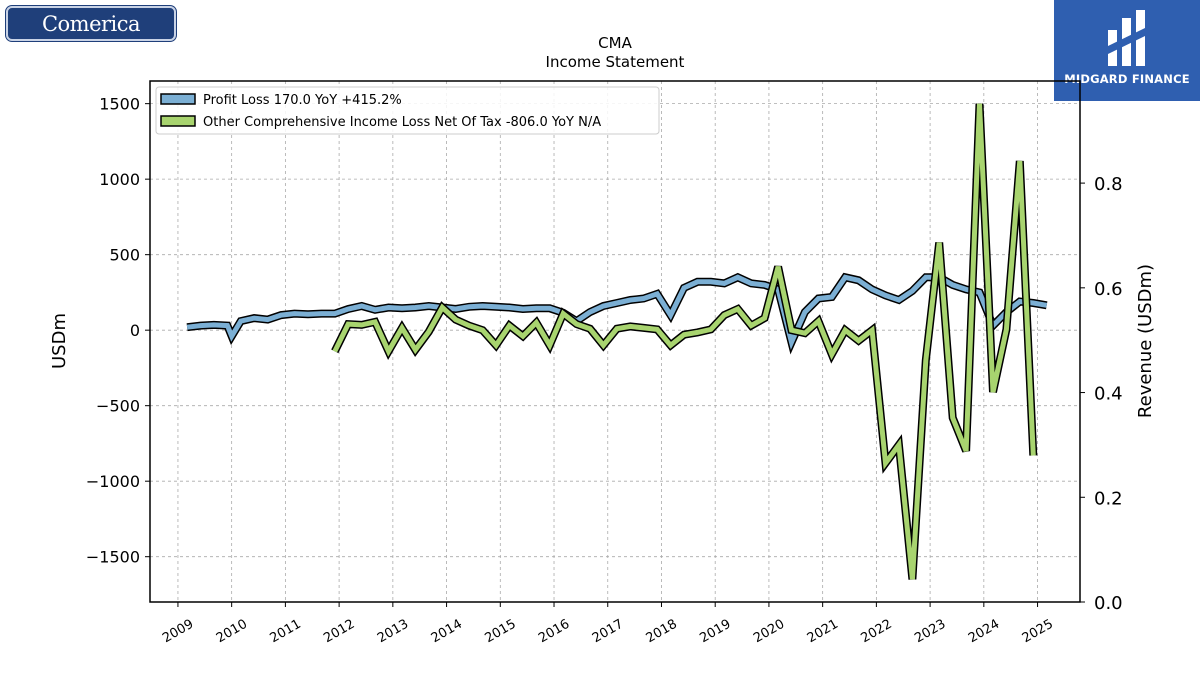 This screenshot has width=1200, height=675. I want to click on x-tick-label: 2012, so click(339, 632).